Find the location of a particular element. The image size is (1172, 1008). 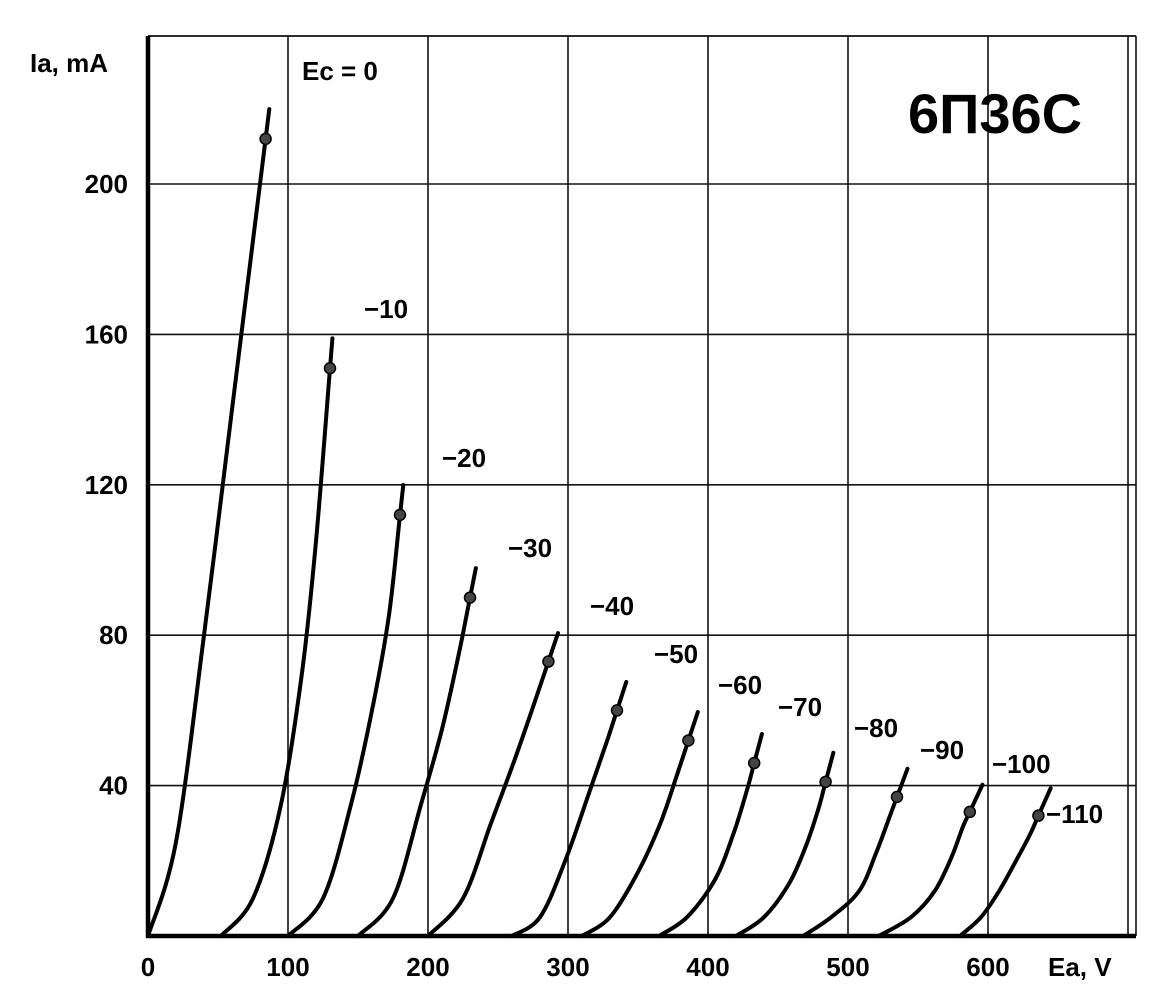

chart-title: 6П36С is located at coordinates (995, 113).